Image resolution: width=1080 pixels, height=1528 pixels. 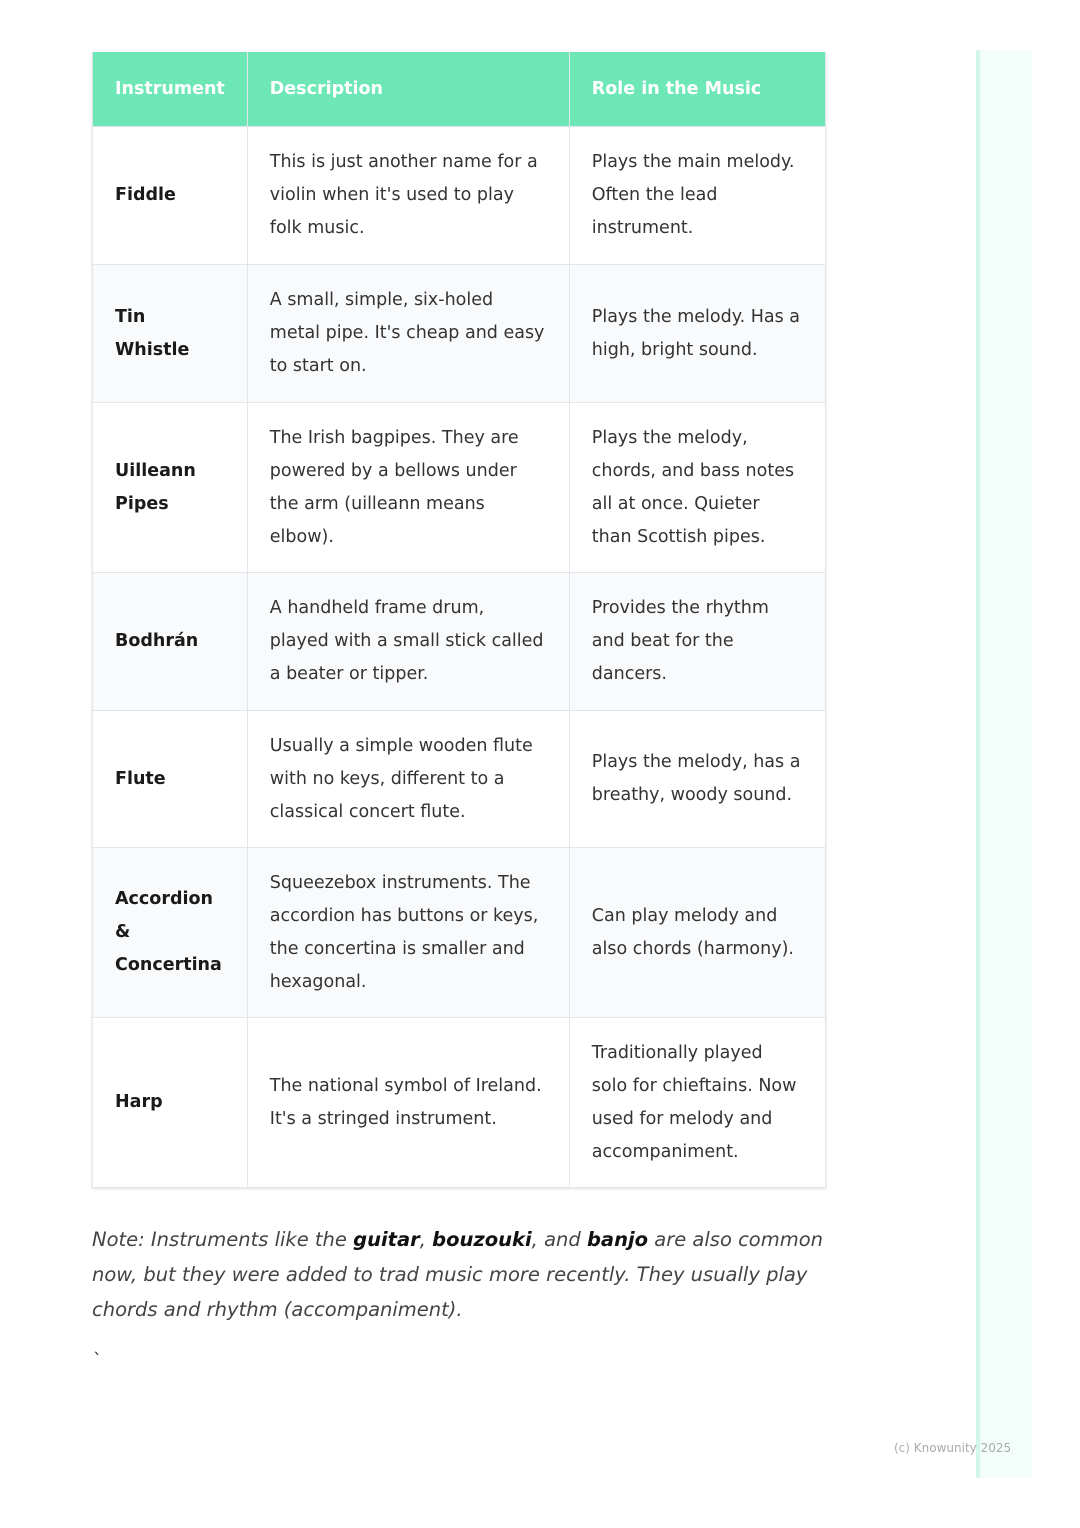 I want to click on stray-backtick: `, so click(x=97, y=1360).